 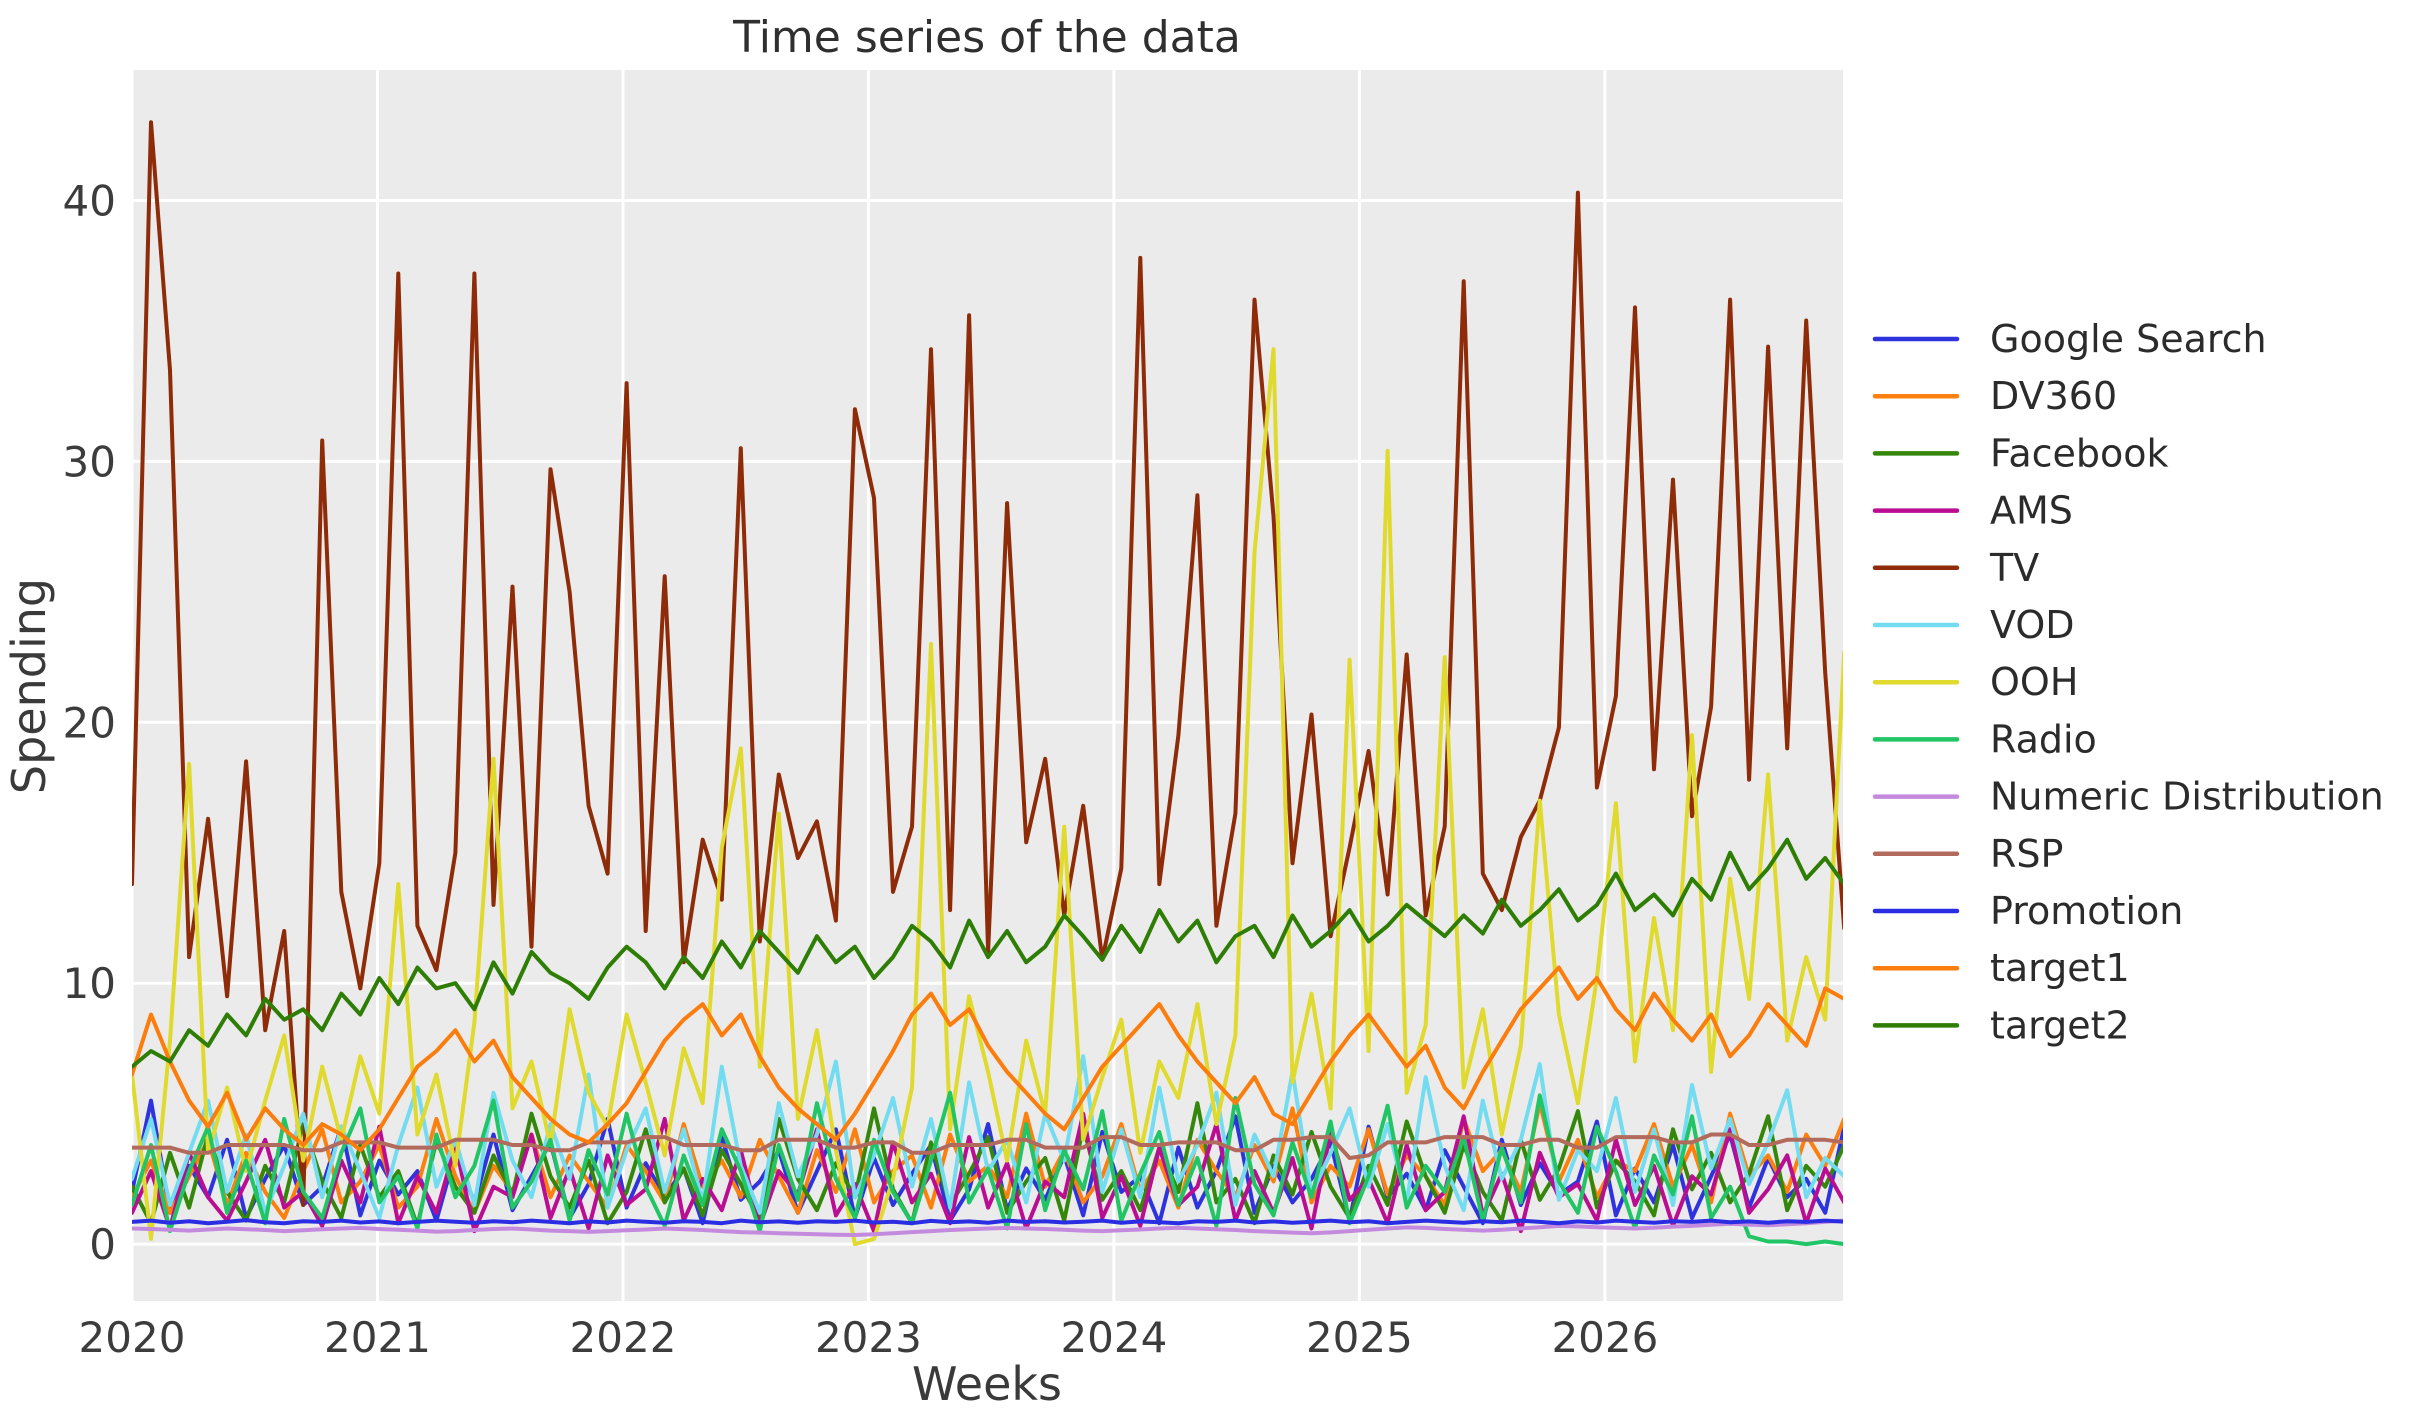 I want to click on legend-label-target2: target2, so click(x=2060, y=1025).